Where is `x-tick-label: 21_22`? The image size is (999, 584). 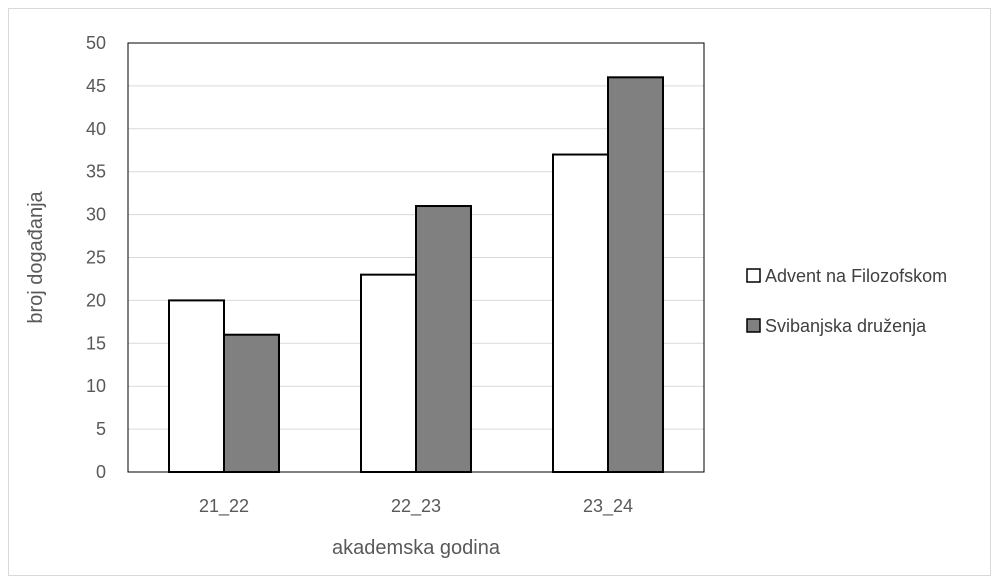 x-tick-label: 21_22 is located at coordinates (224, 506).